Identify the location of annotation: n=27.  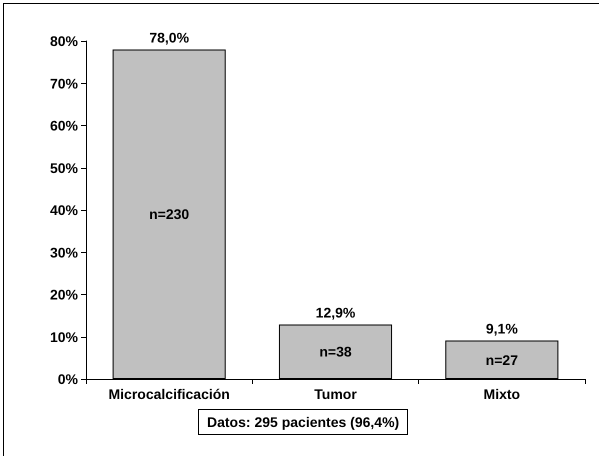
(502, 360).